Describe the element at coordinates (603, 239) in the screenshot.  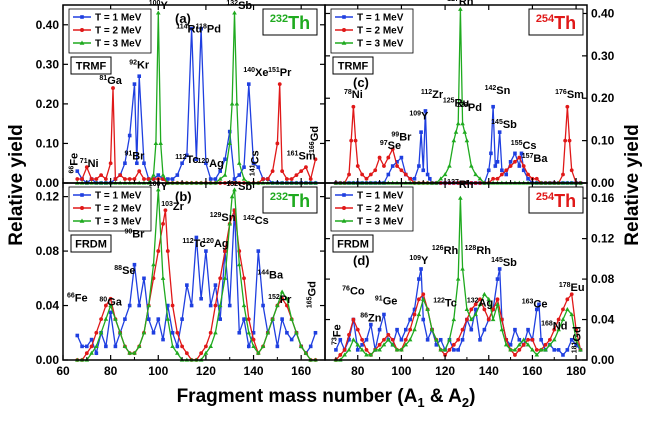
I see `y-tick-label: 0.12` at that location.